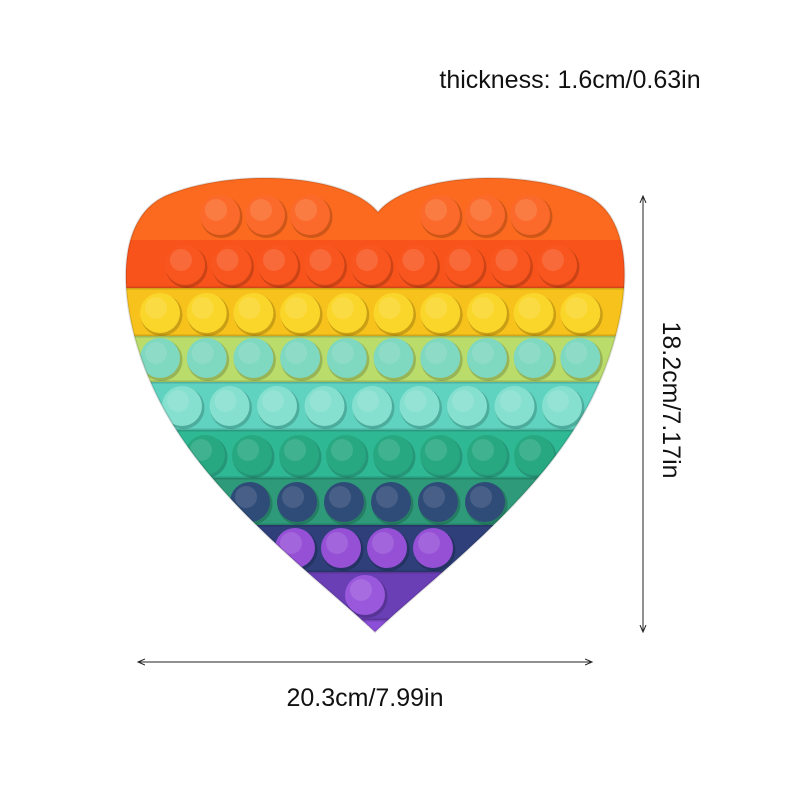  I want to click on thickness-label: thickness: 1.6cm/0.63in, so click(569, 80).